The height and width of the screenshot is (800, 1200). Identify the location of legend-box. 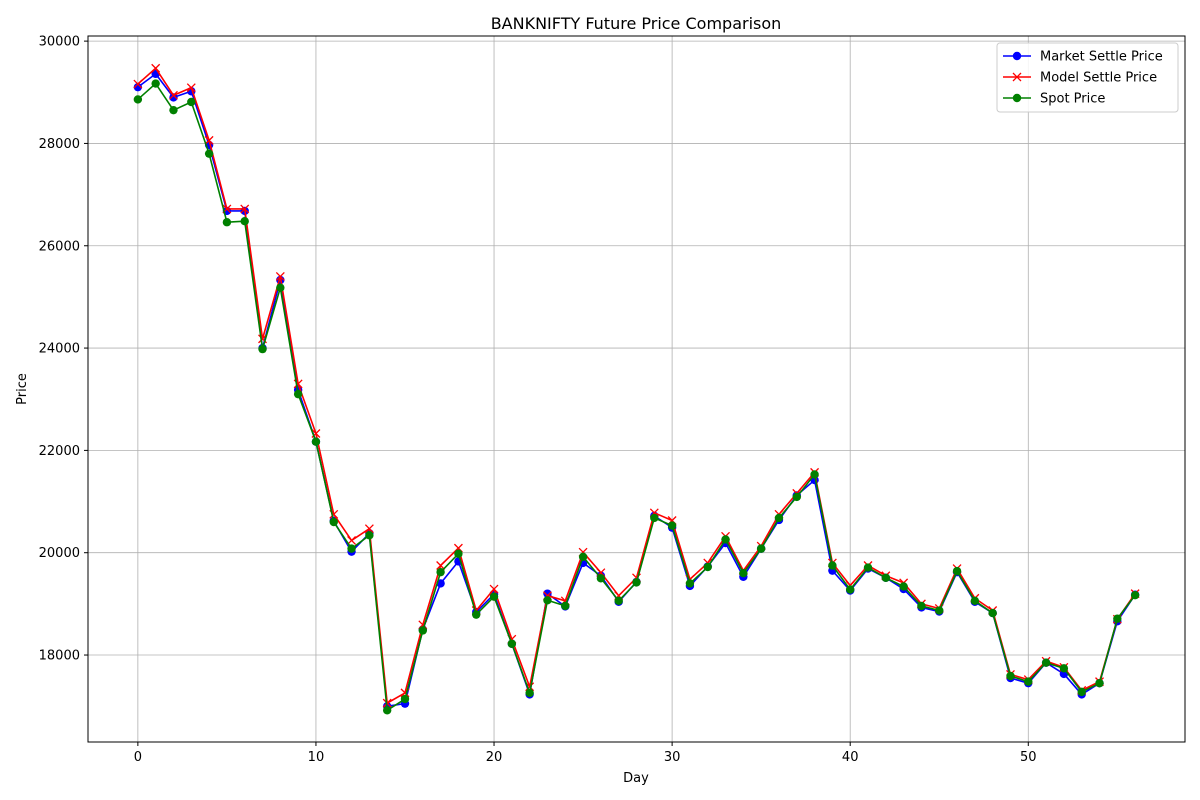
(1087, 77).